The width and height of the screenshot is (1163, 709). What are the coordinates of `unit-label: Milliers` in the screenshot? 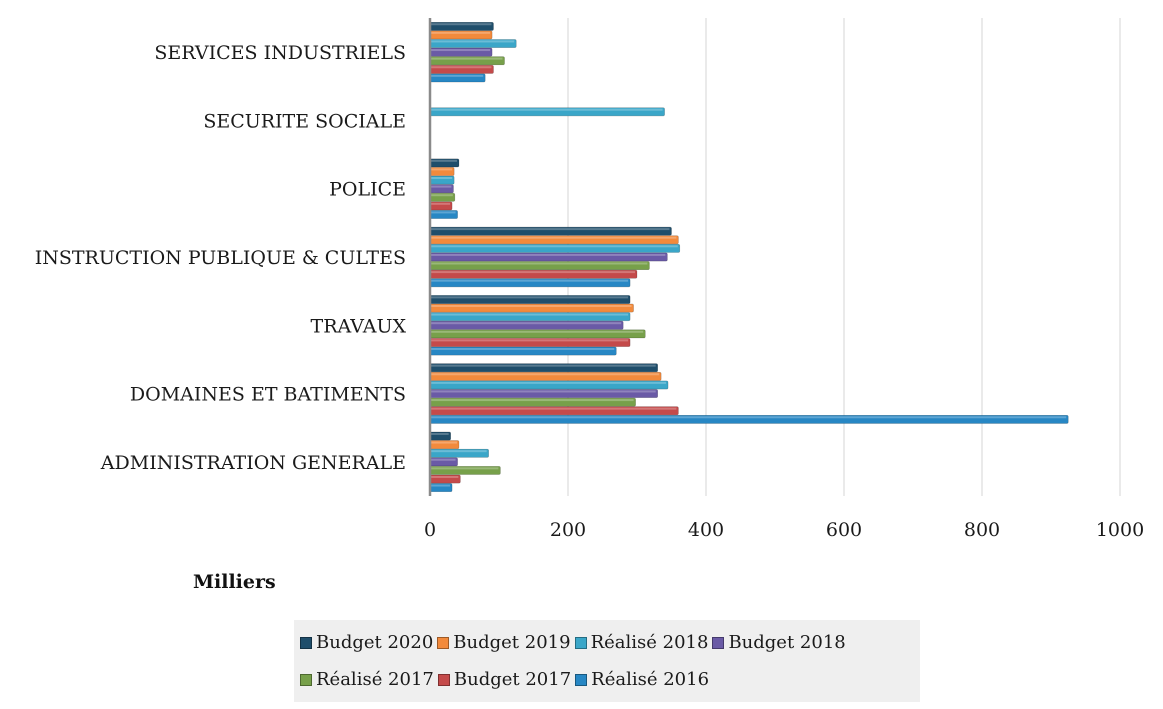 It's located at (234, 582).